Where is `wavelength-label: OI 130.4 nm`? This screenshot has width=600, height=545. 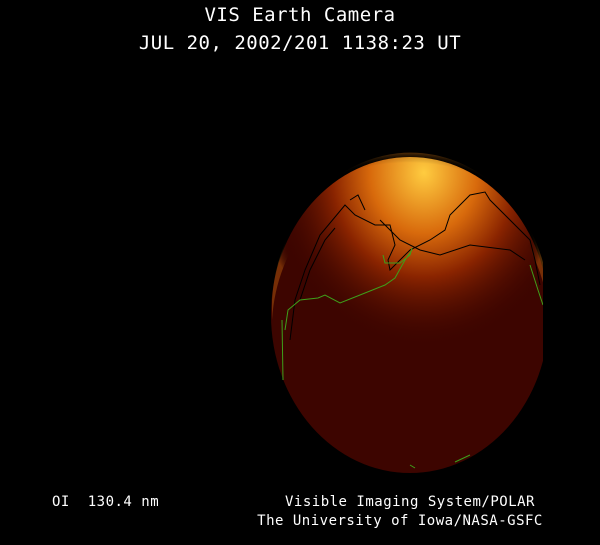 wavelength-label: OI 130.4 nm is located at coordinates (106, 502).